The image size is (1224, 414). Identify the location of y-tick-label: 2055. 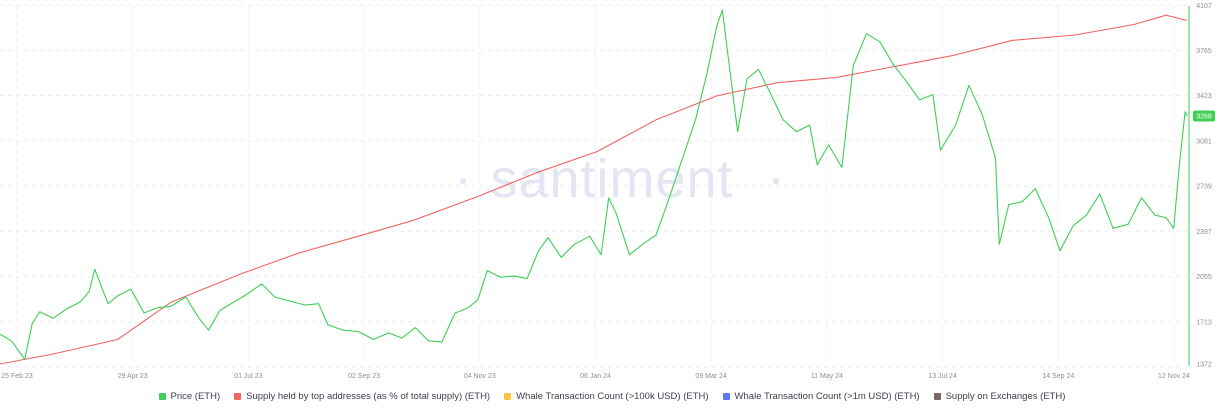
(1204, 277).